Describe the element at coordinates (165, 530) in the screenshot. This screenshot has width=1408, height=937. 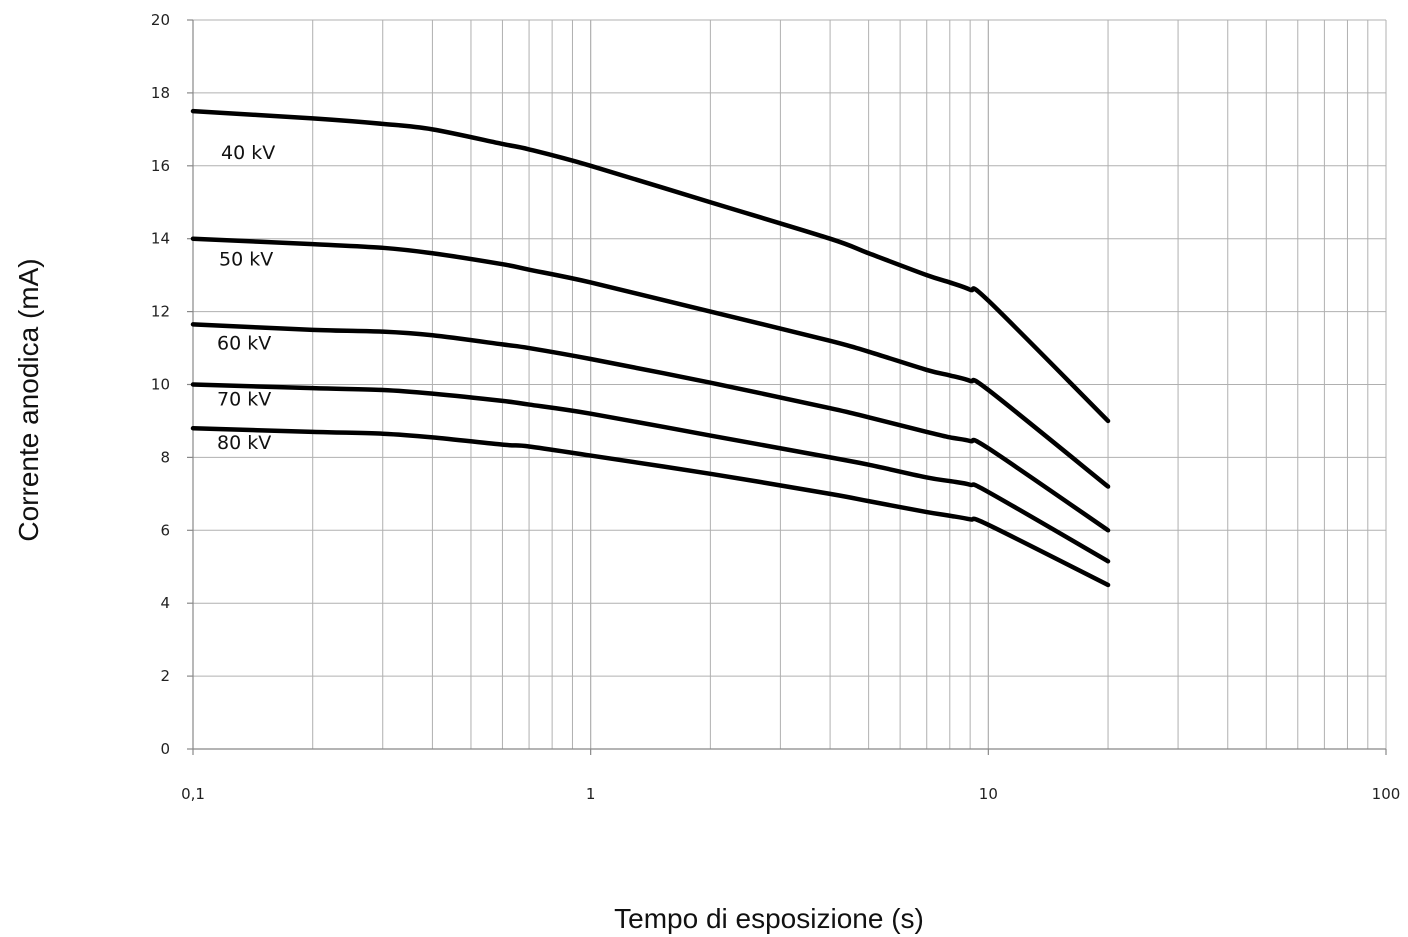
I see `y-tick-label: 6` at that location.